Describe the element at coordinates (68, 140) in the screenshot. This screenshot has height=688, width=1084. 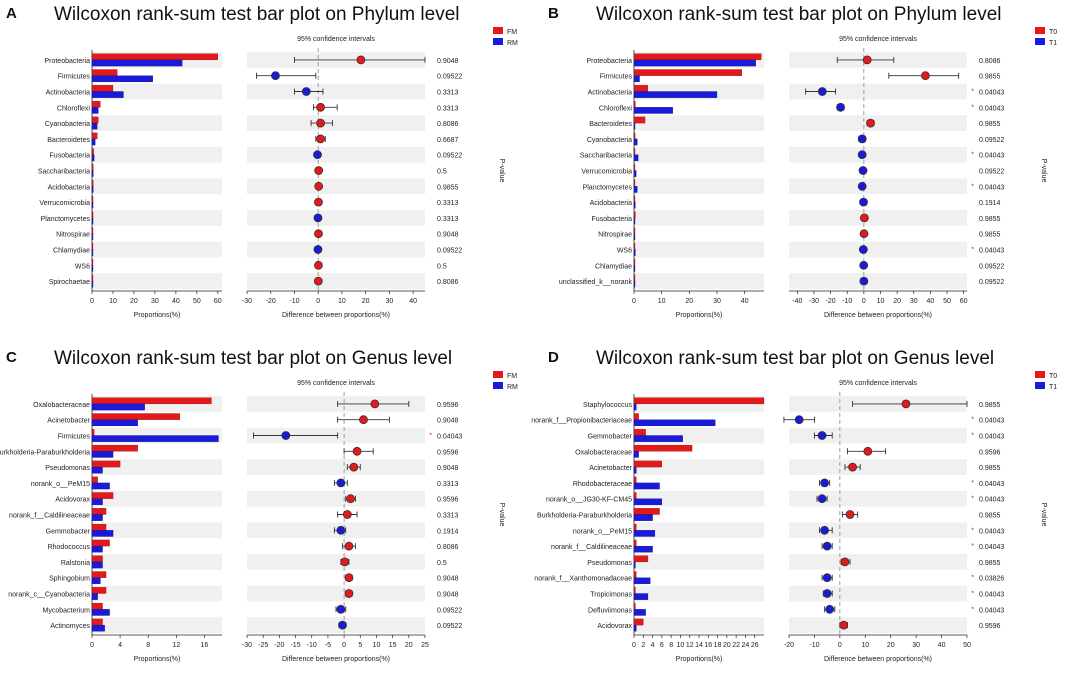
I see `category-label: Bacteroidetes` at that location.